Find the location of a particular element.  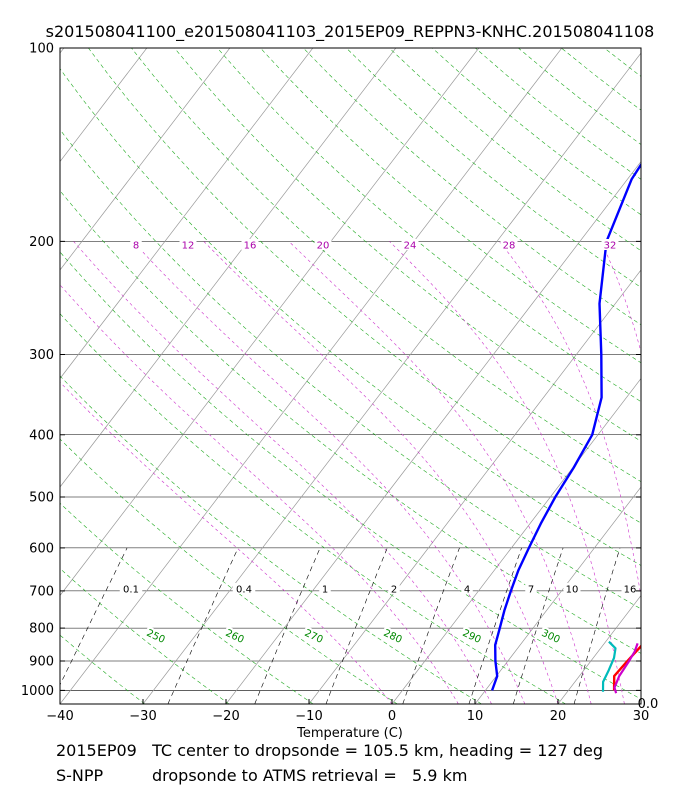

dry-adiabat-label-group: 270 is located at coordinates (314, 635).